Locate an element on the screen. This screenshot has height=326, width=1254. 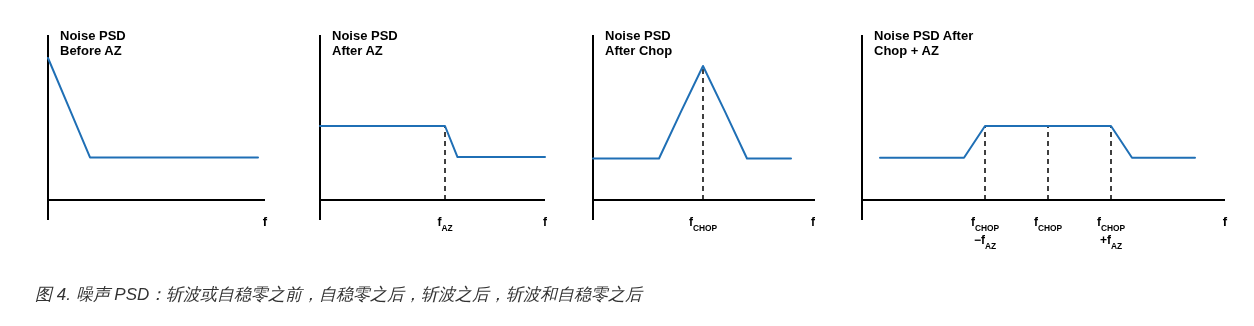
chart-title: Noise PSD After AZ is located at coordinates (365, 43).